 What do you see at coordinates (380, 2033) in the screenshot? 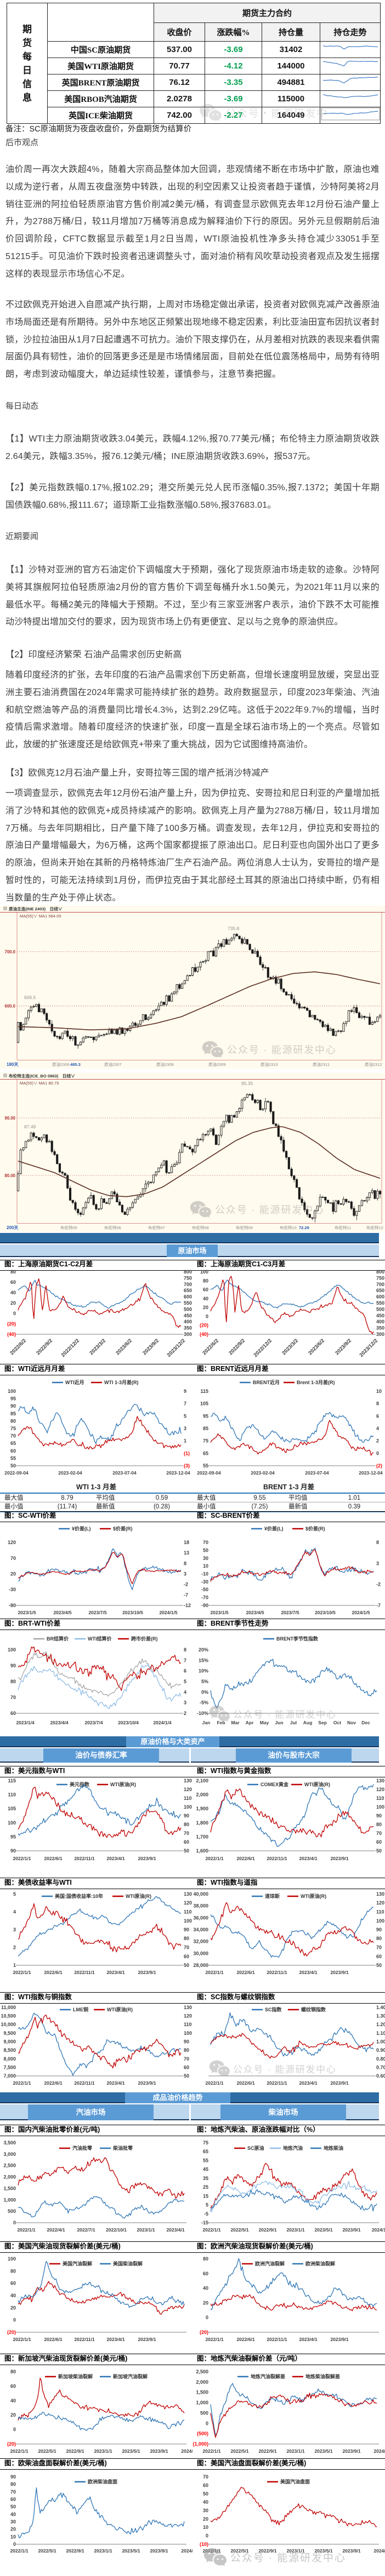
I see `svg-text: 1.10` at bounding box center [380, 2033].